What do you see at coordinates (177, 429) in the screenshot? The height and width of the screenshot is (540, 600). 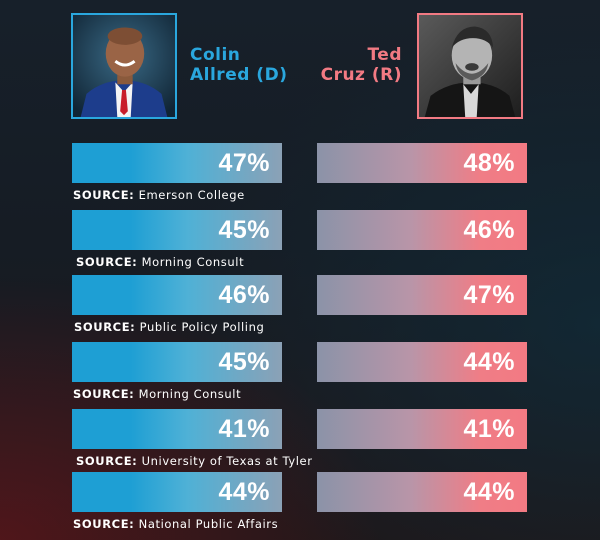 I see `allred-bar: 41%` at bounding box center [177, 429].